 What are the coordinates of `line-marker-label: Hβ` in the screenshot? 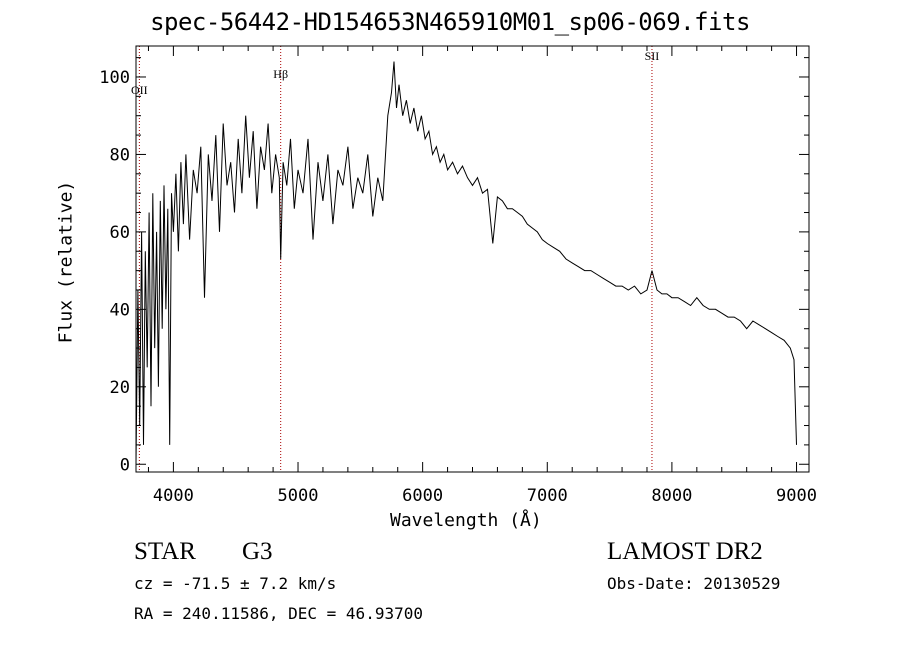 It's located at (280, 74).